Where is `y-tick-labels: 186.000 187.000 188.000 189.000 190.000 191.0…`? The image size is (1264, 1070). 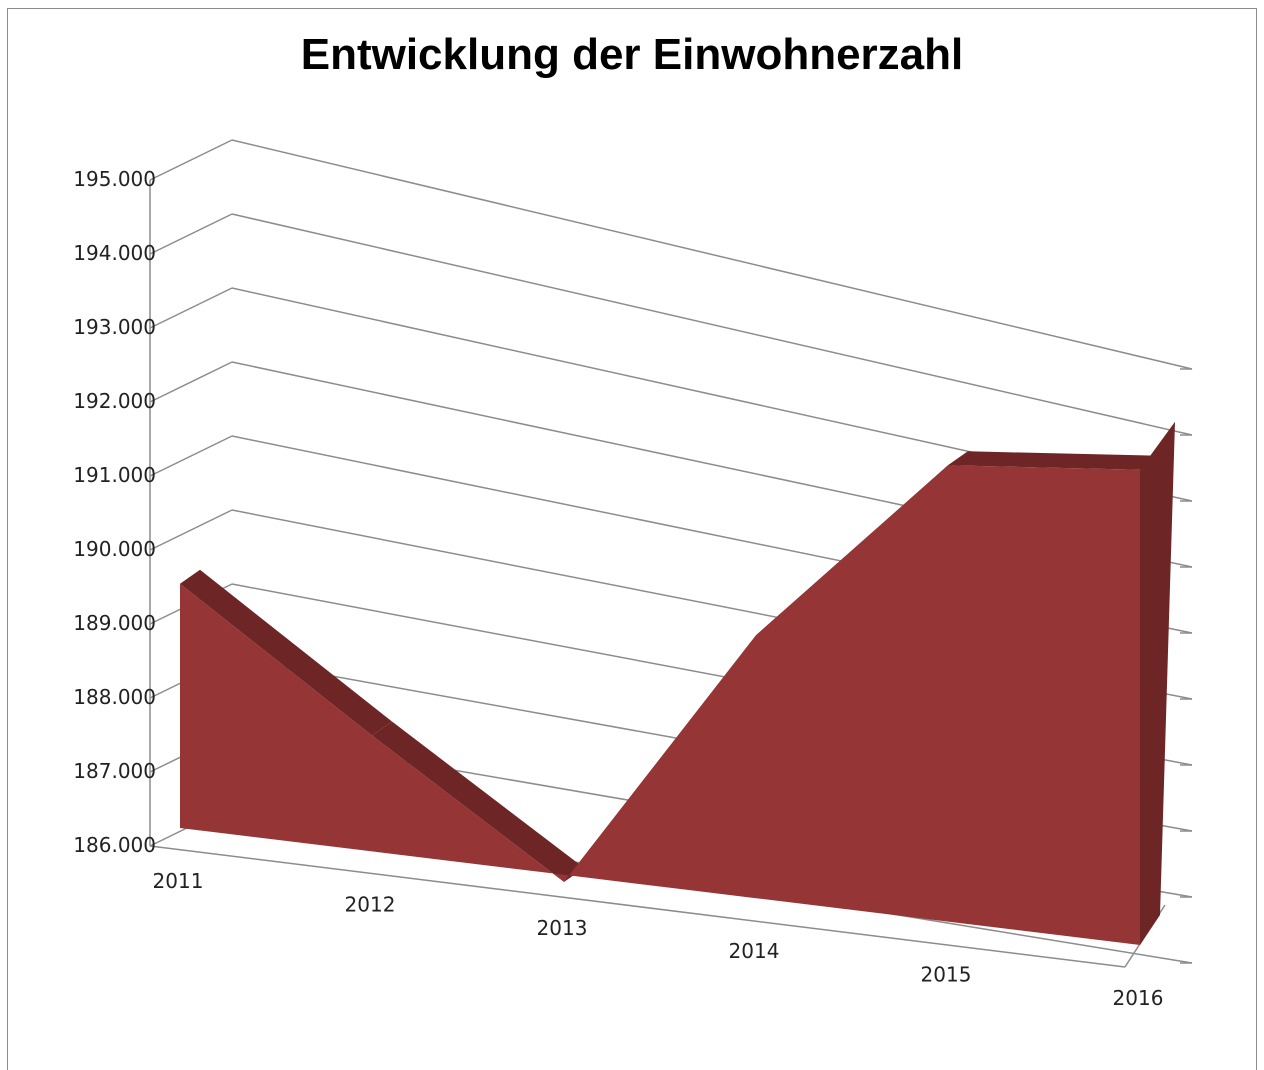 y-tick-labels: 186.000 187.000 188.000 189.000 190.000 191.0… is located at coordinates (114, 512).